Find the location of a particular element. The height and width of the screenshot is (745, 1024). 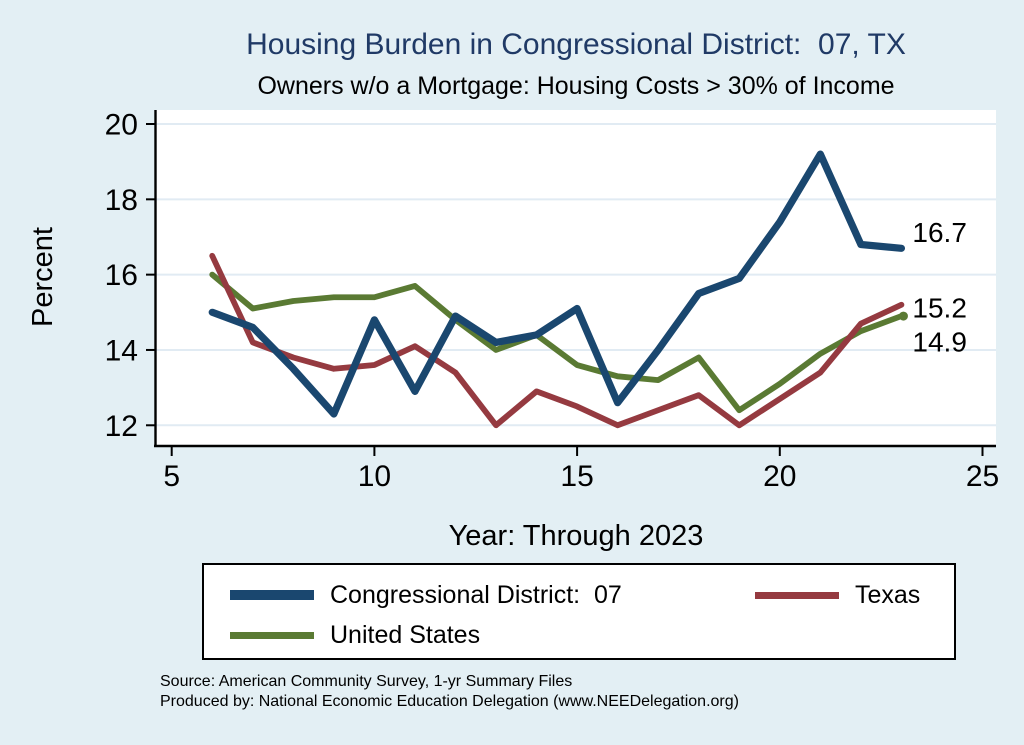

x-tick-label: 10 is located at coordinates (374, 476).